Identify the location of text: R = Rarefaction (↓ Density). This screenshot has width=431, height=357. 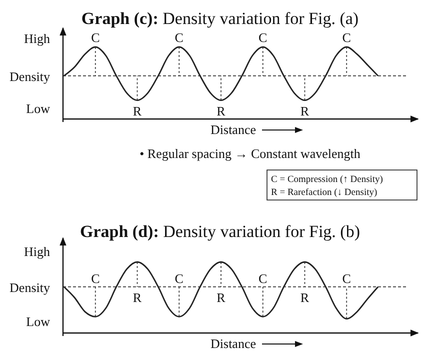
(324, 193).